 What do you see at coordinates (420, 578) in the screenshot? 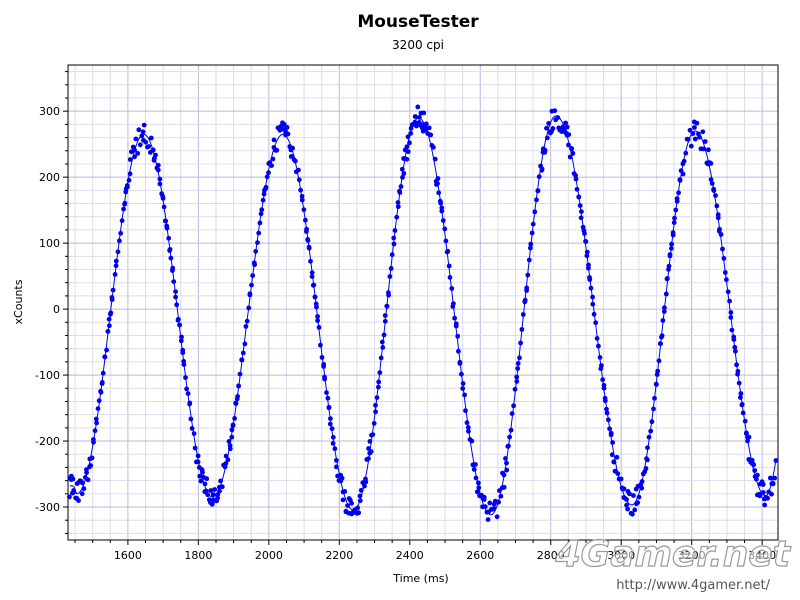
I see `x-axis-label: Time (ms)` at bounding box center [420, 578].